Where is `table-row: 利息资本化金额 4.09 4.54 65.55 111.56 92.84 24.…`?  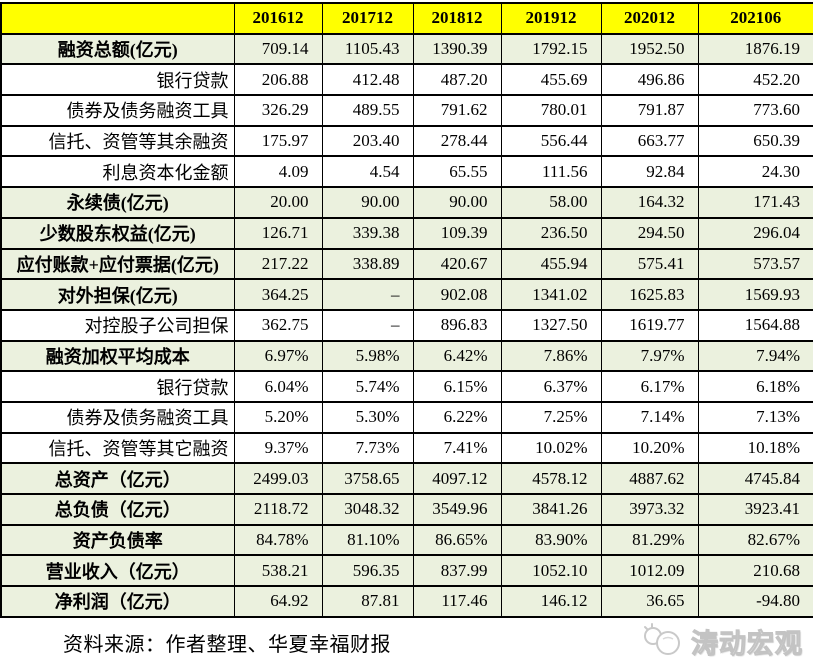
table-row: 利息资本化金额 4.09 4.54 65.55 111.56 92.84 24.… is located at coordinates (406, 172).